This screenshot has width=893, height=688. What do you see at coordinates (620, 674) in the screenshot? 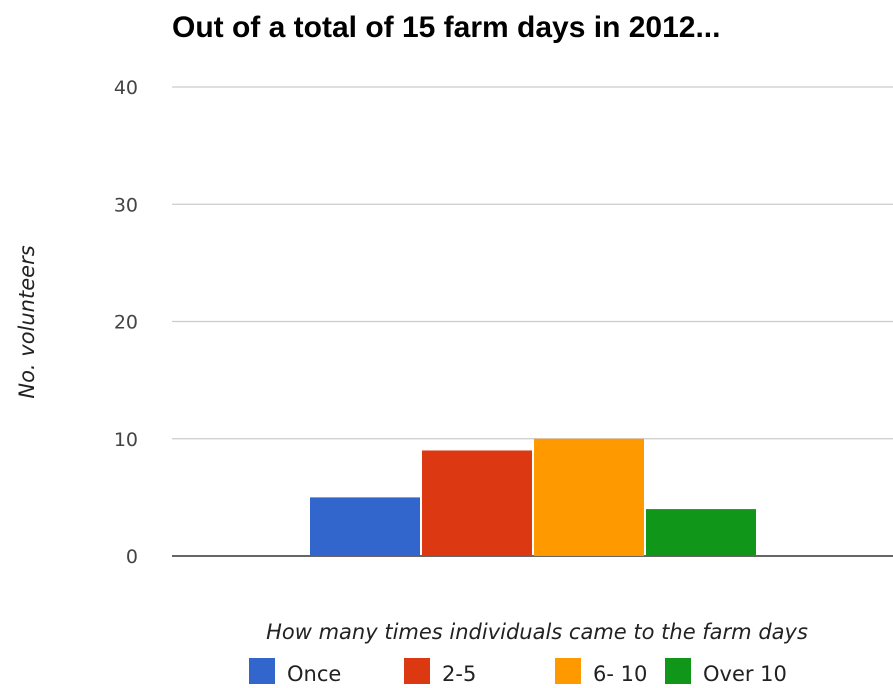
I see `legend-label: 6- 10` at bounding box center [620, 674].